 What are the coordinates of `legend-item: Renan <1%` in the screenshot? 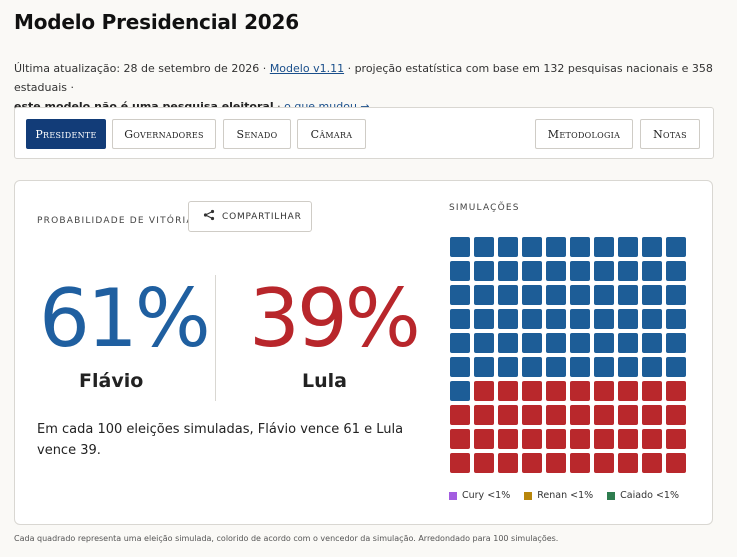 It's located at (558, 495).